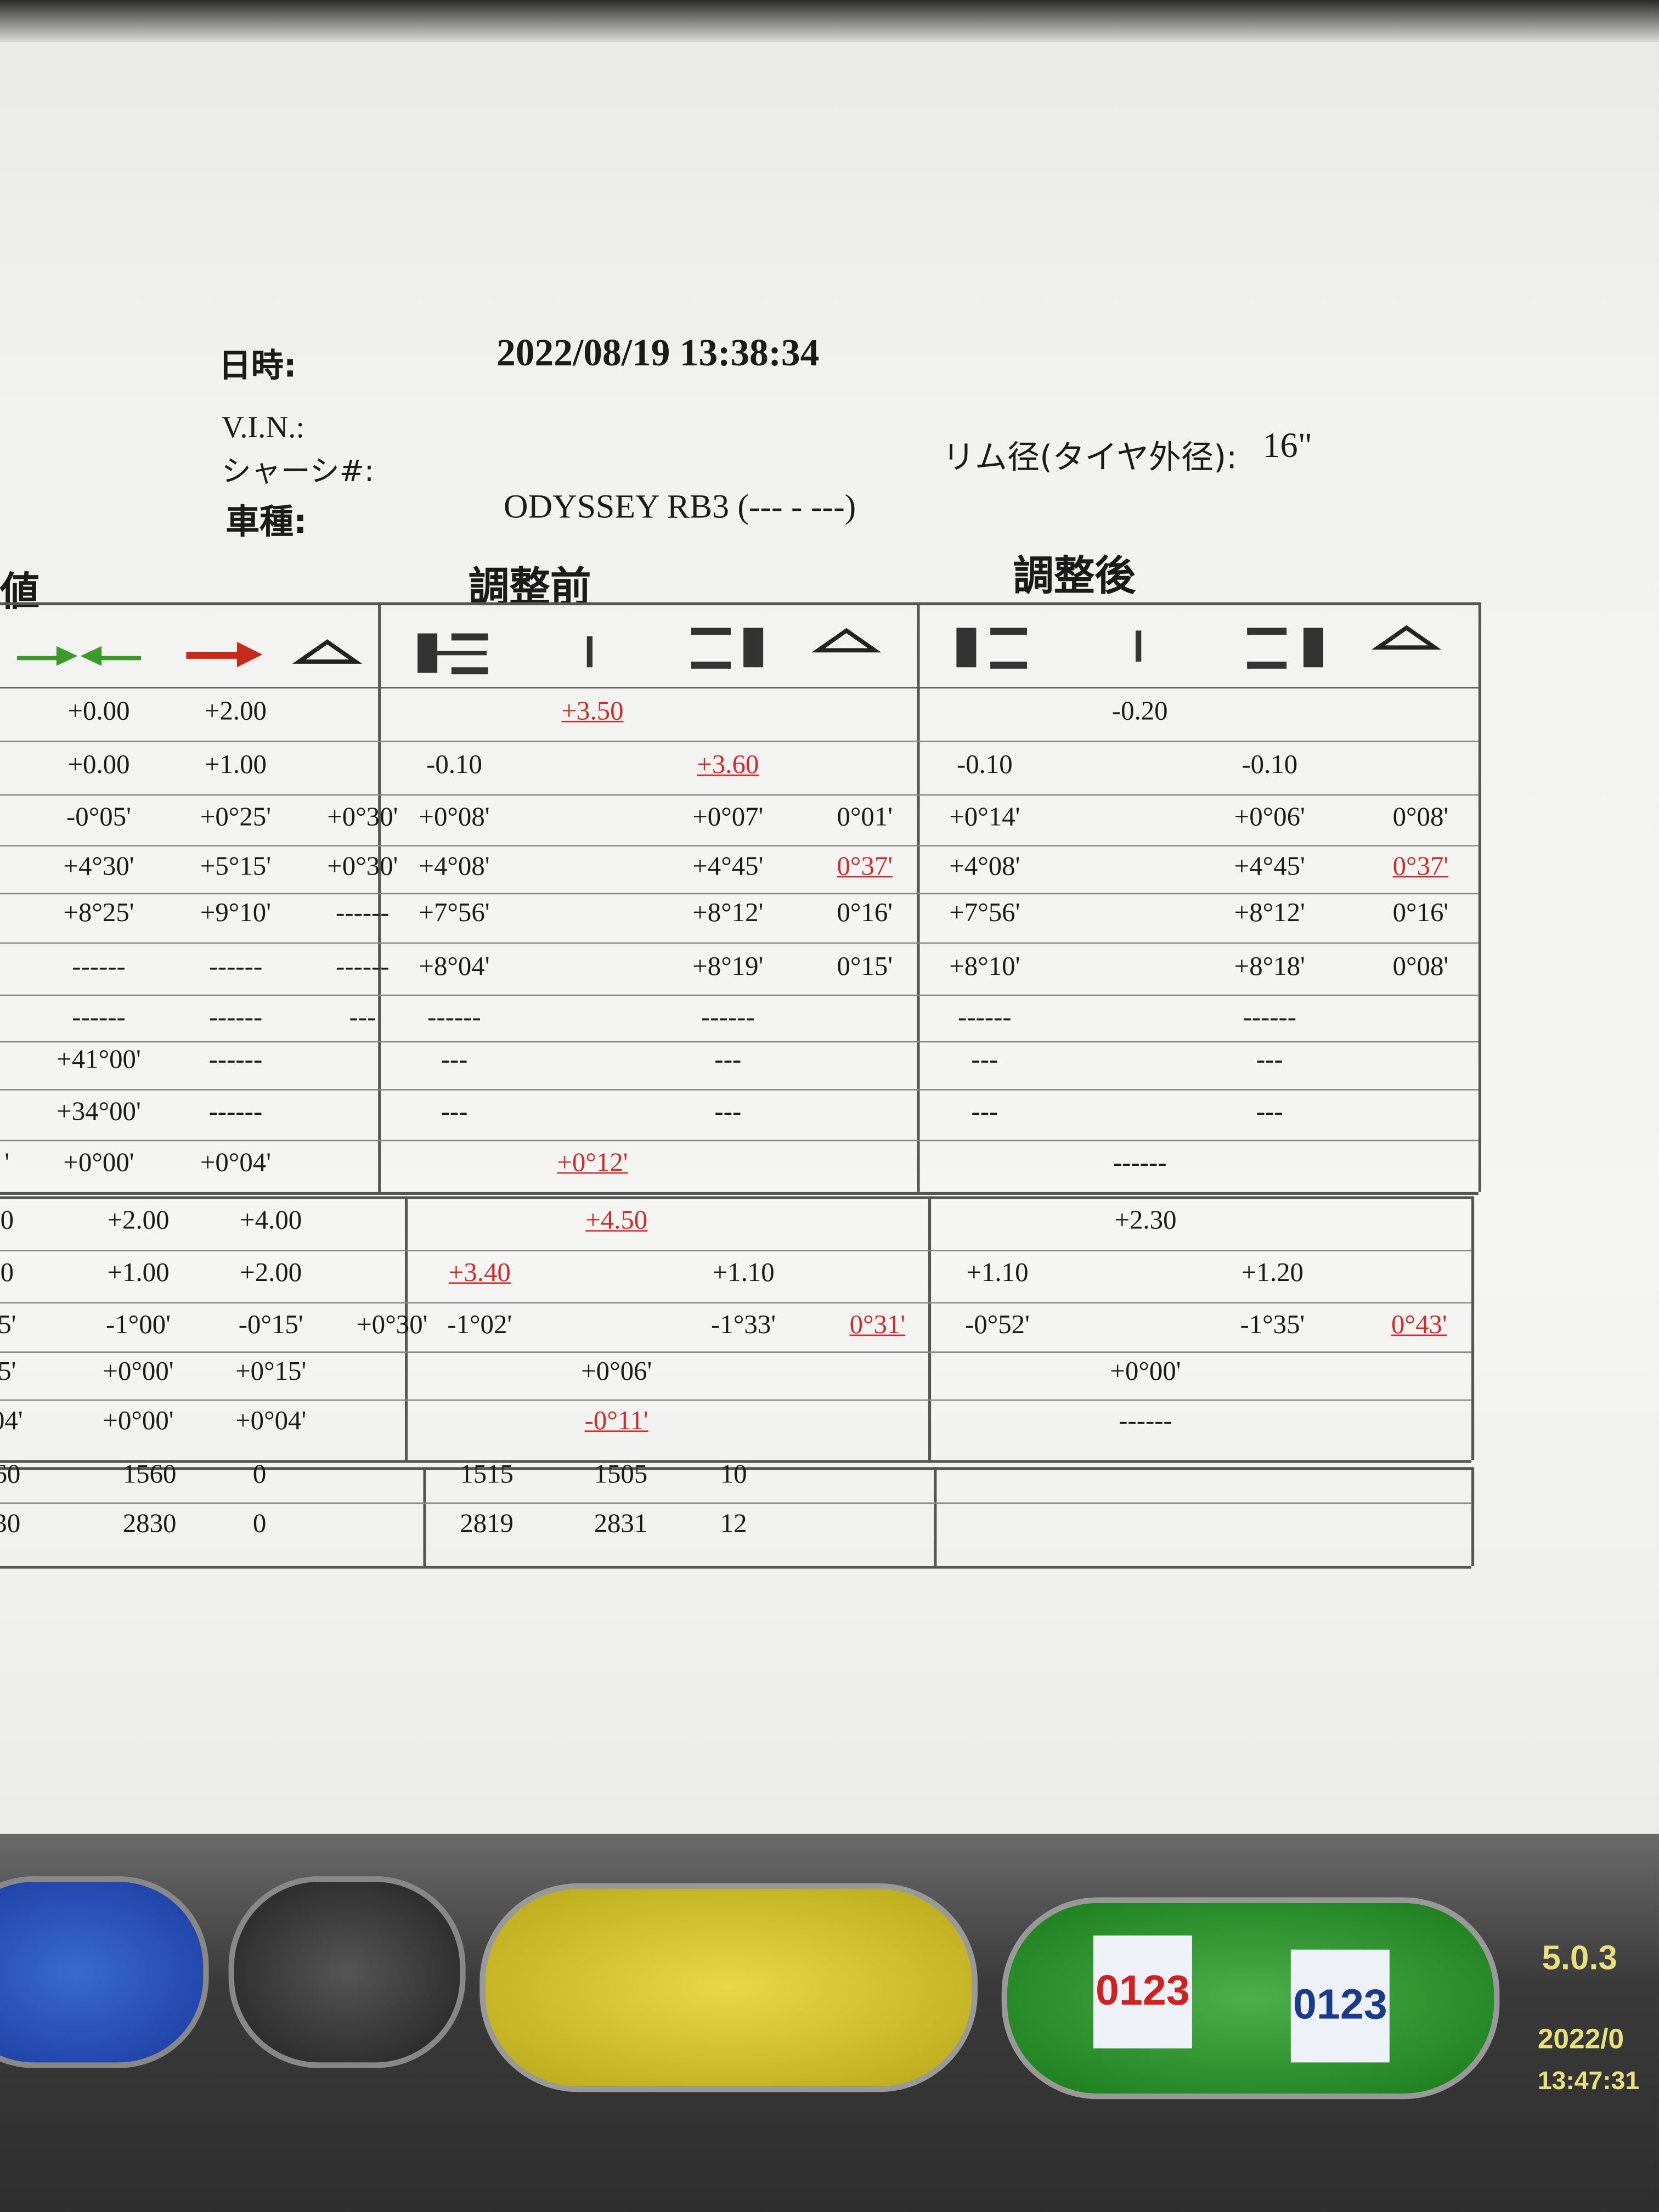  What do you see at coordinates (236, 867) in the screenshot?
I see `cell: +5°15'` at bounding box center [236, 867].